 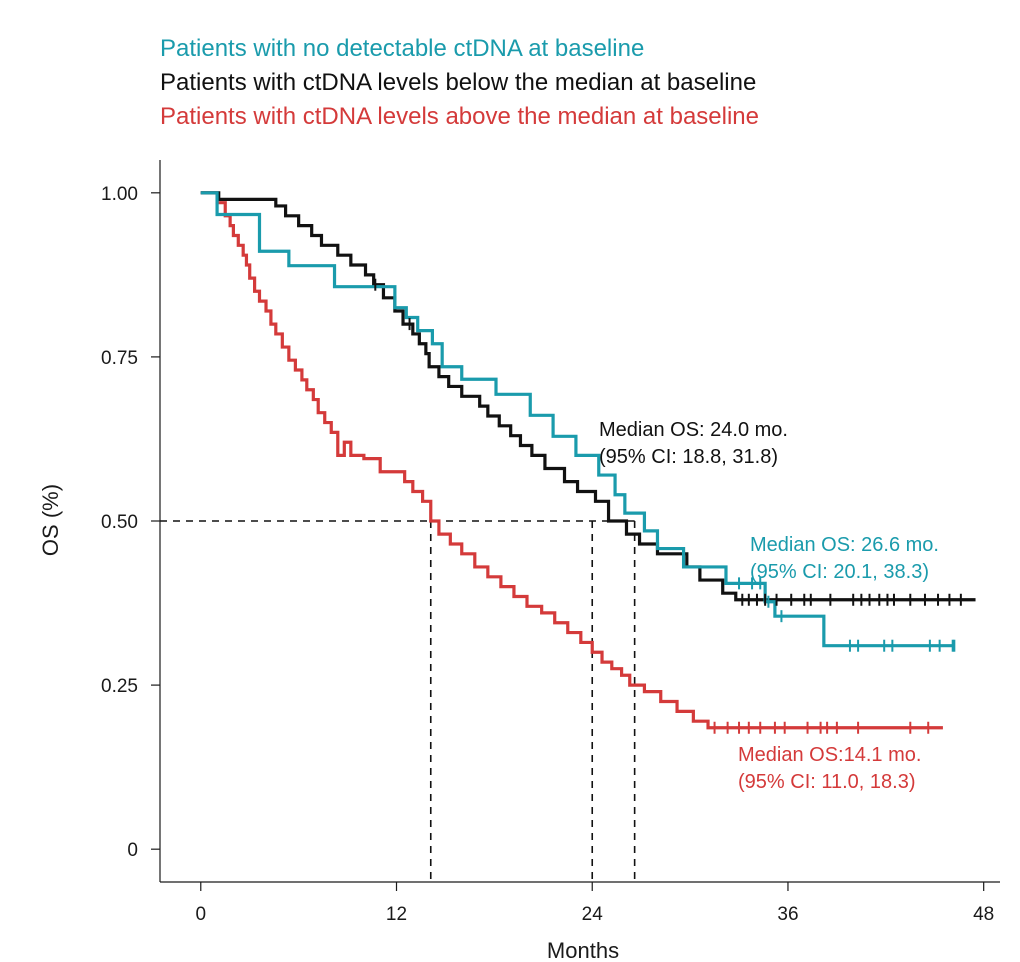 What do you see at coordinates (119, 522) in the screenshot?
I see `y-tick-label: 0.50` at bounding box center [119, 522].